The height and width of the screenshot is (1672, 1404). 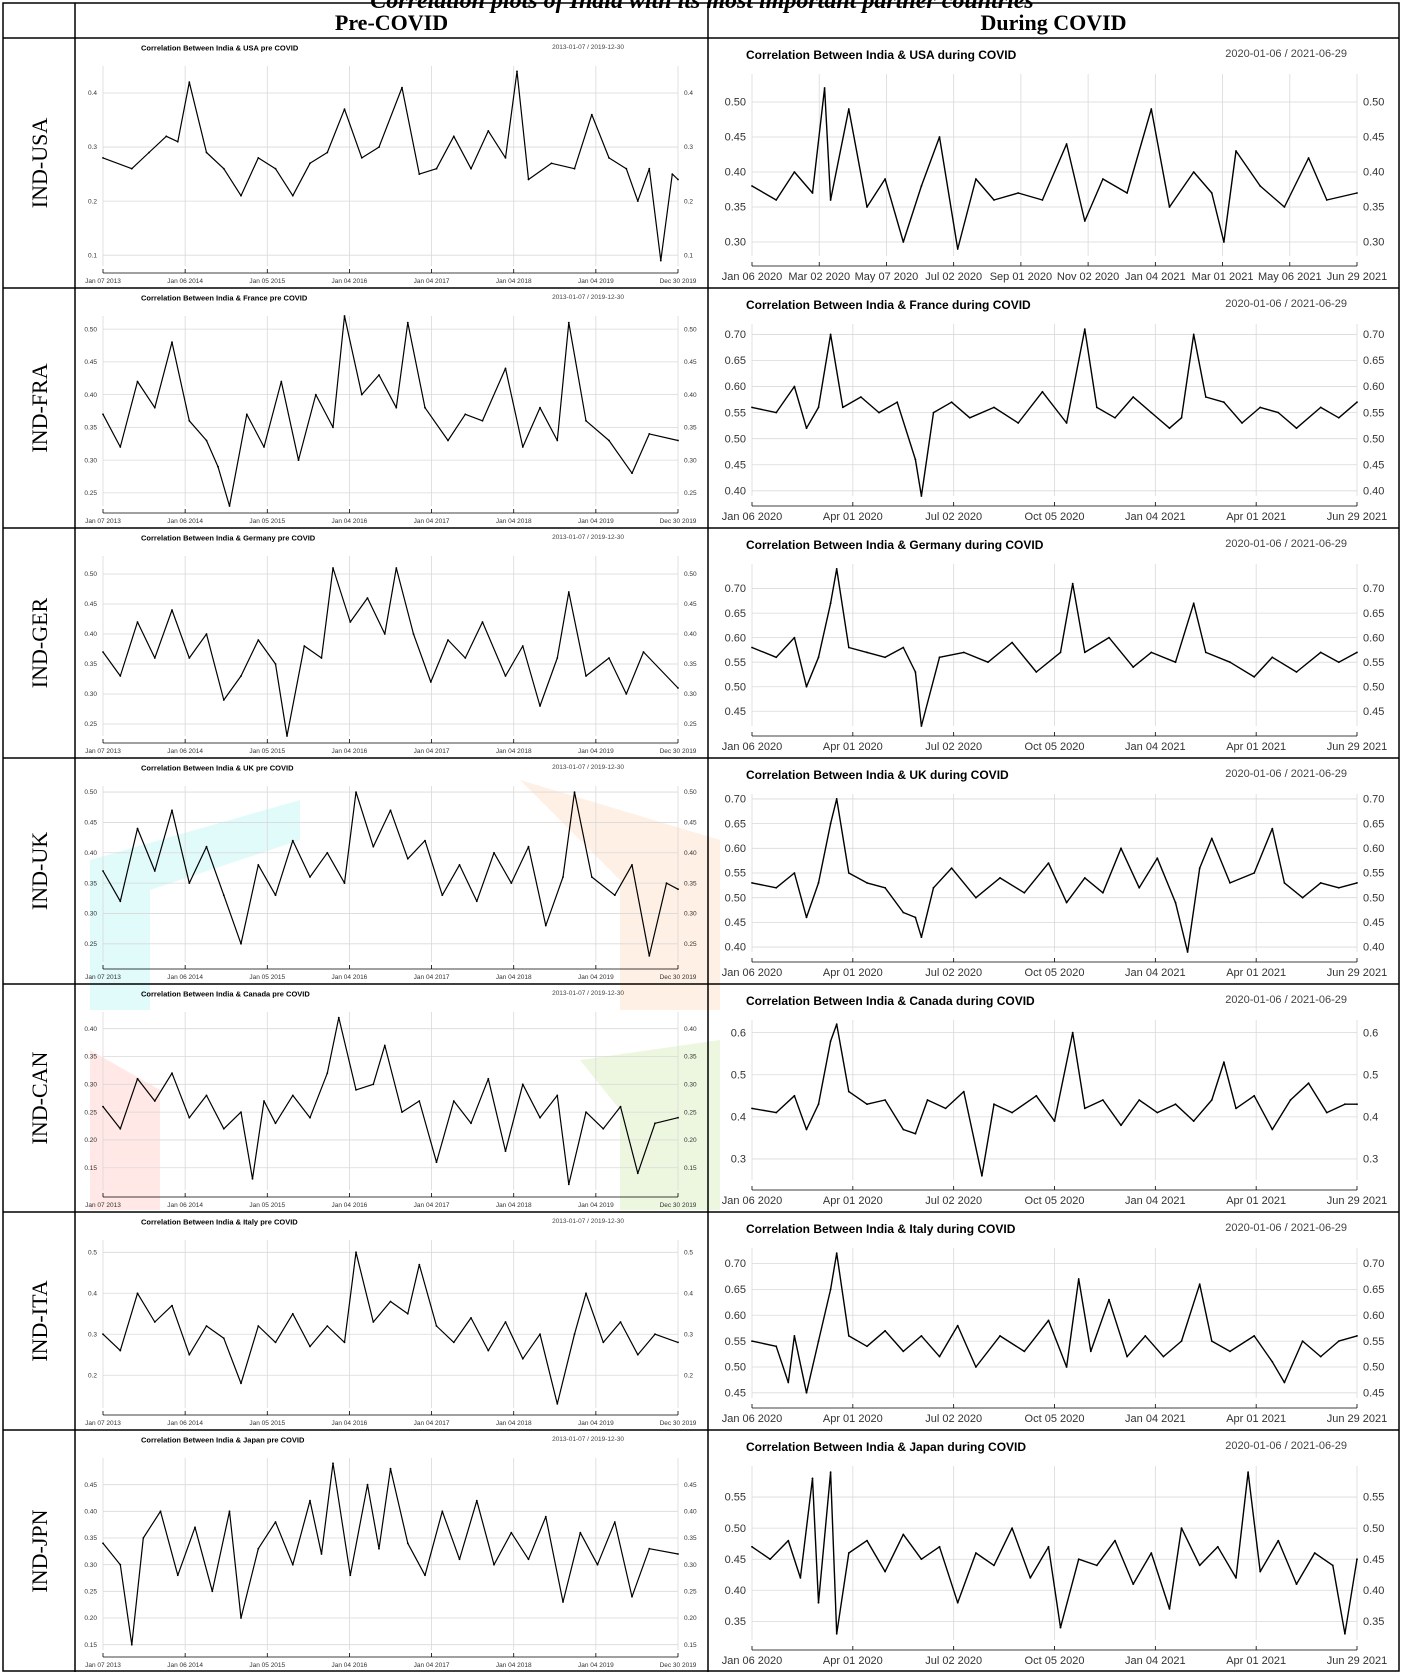 I want to click on y-tick-label-left: 0.70, so click(x=735, y=589).